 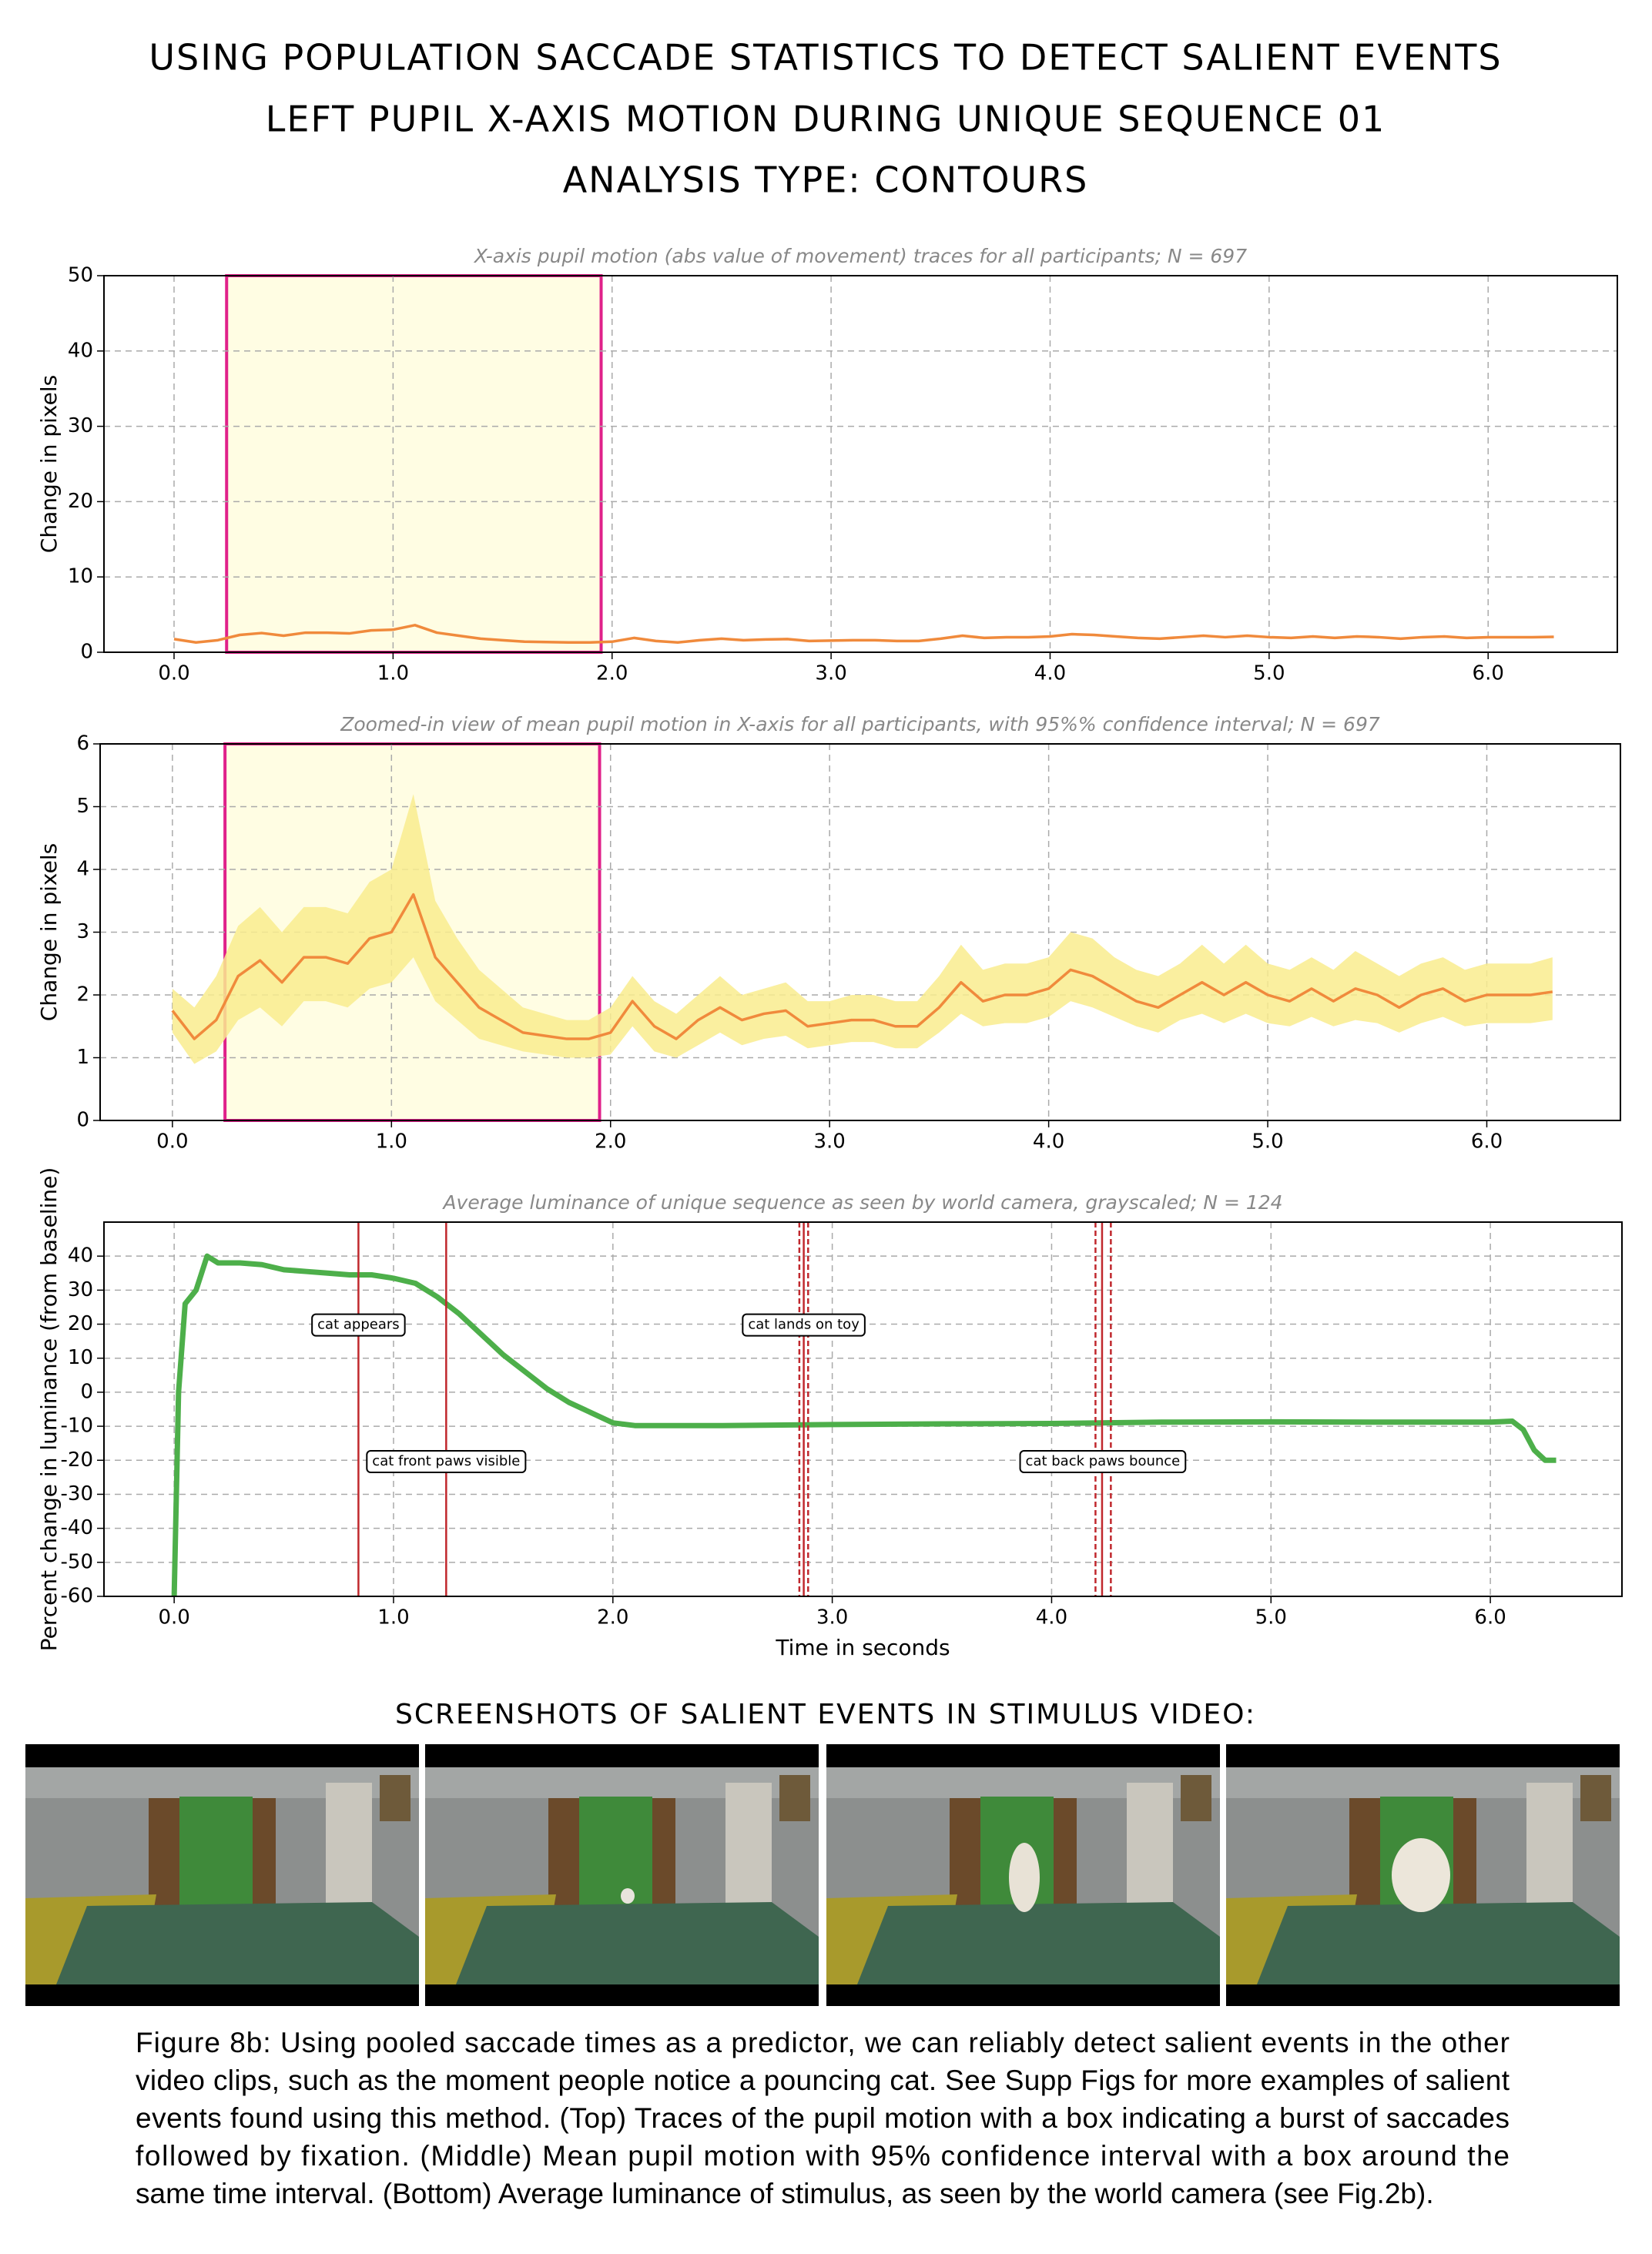 What do you see at coordinates (83, 995) in the screenshot?
I see `y-tick-label: 2` at bounding box center [83, 995].